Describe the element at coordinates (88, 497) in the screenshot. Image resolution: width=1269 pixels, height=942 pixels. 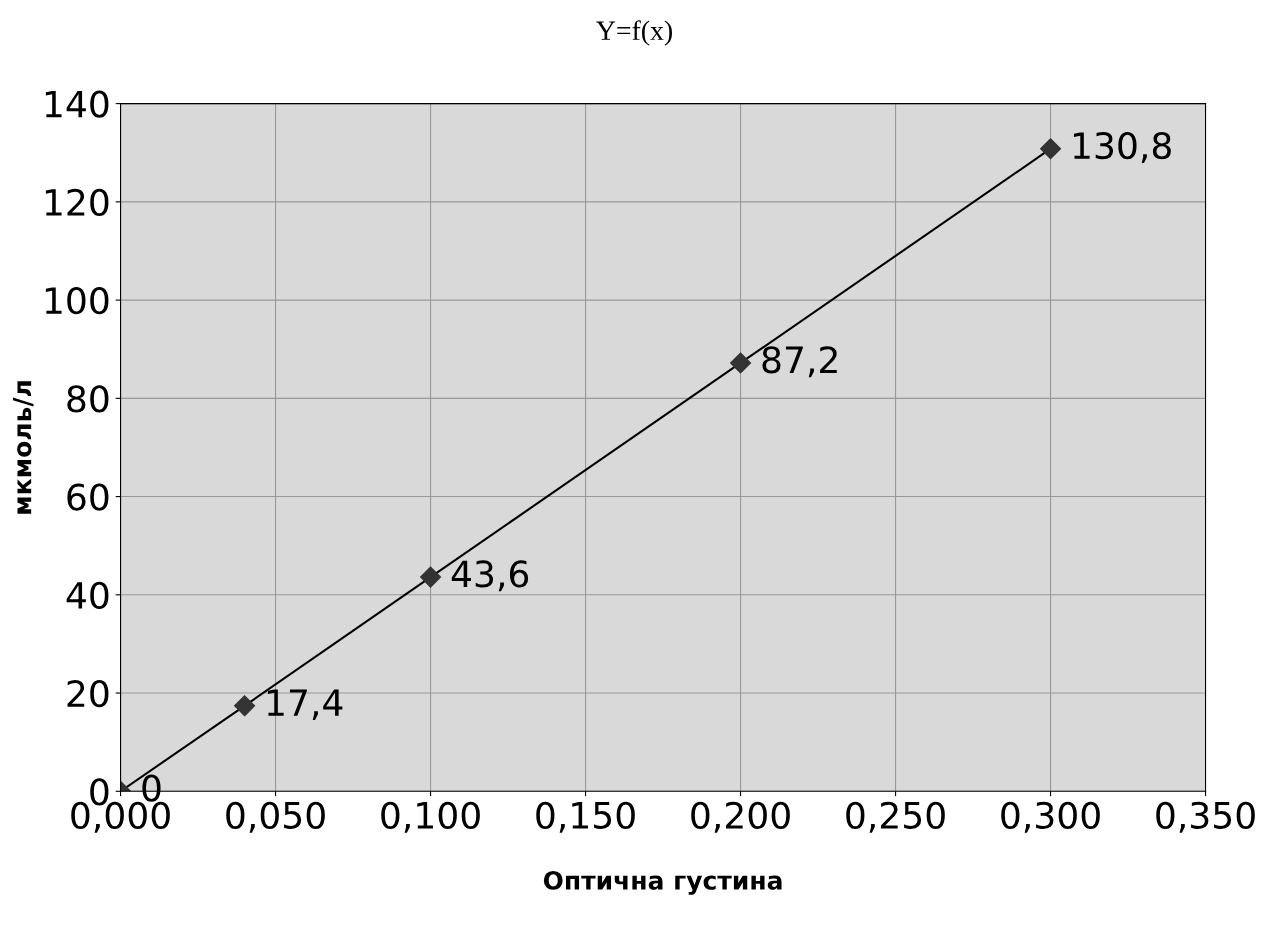
I see `y-tick-label: 60` at that location.